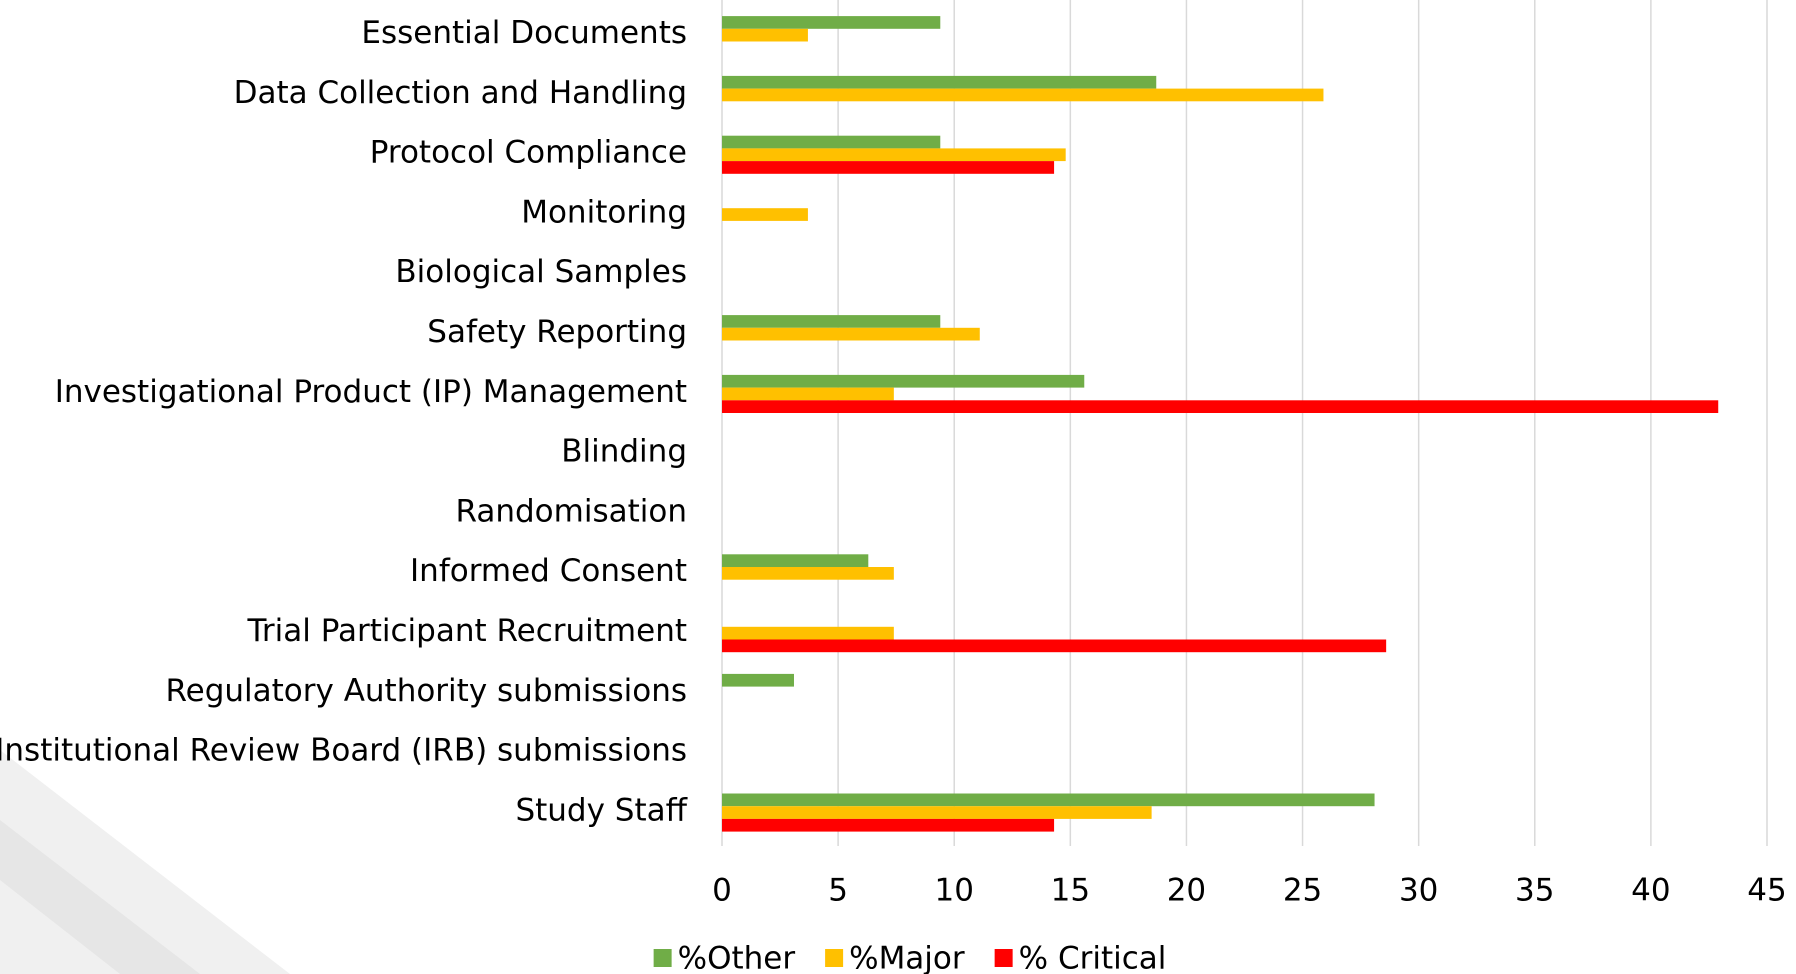  Describe the element at coordinates (1534, 891) in the screenshot. I see `x-tick-label: 35` at that location.